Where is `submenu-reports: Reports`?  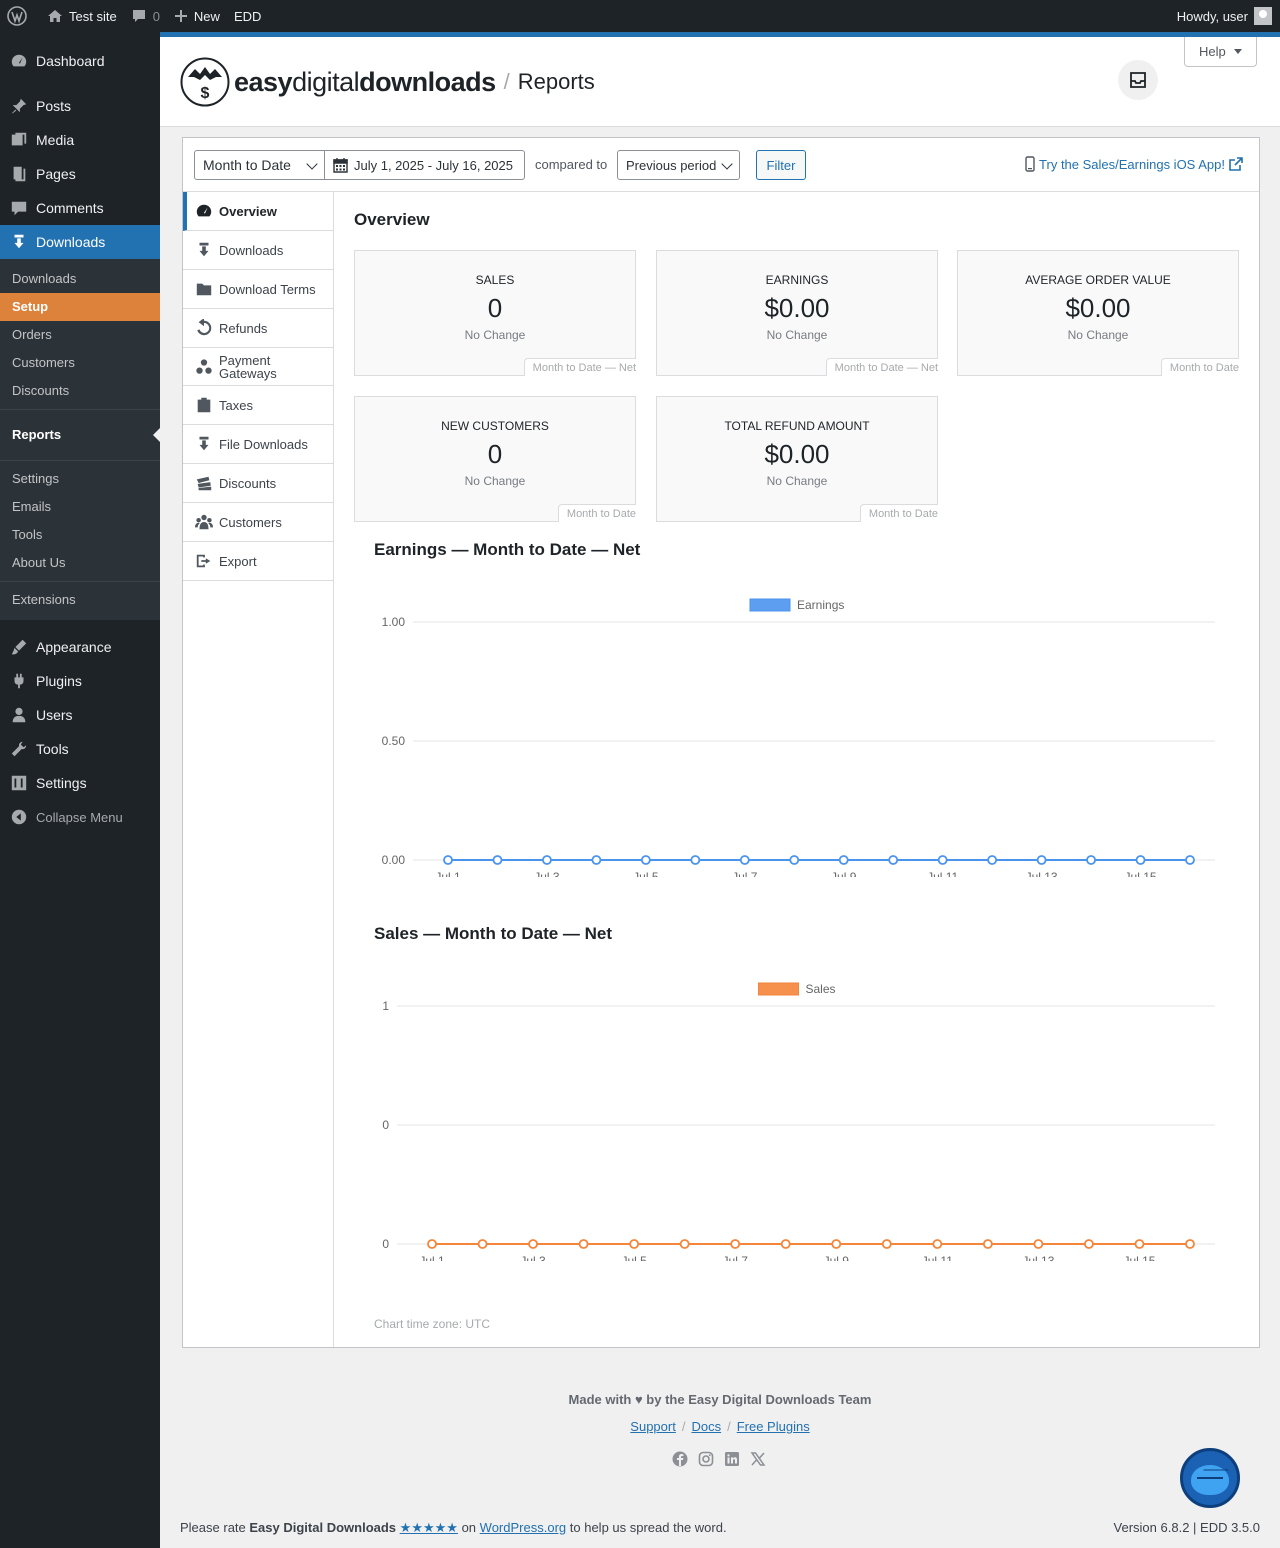
submenu-reports: Reports is located at coordinates (80, 435).